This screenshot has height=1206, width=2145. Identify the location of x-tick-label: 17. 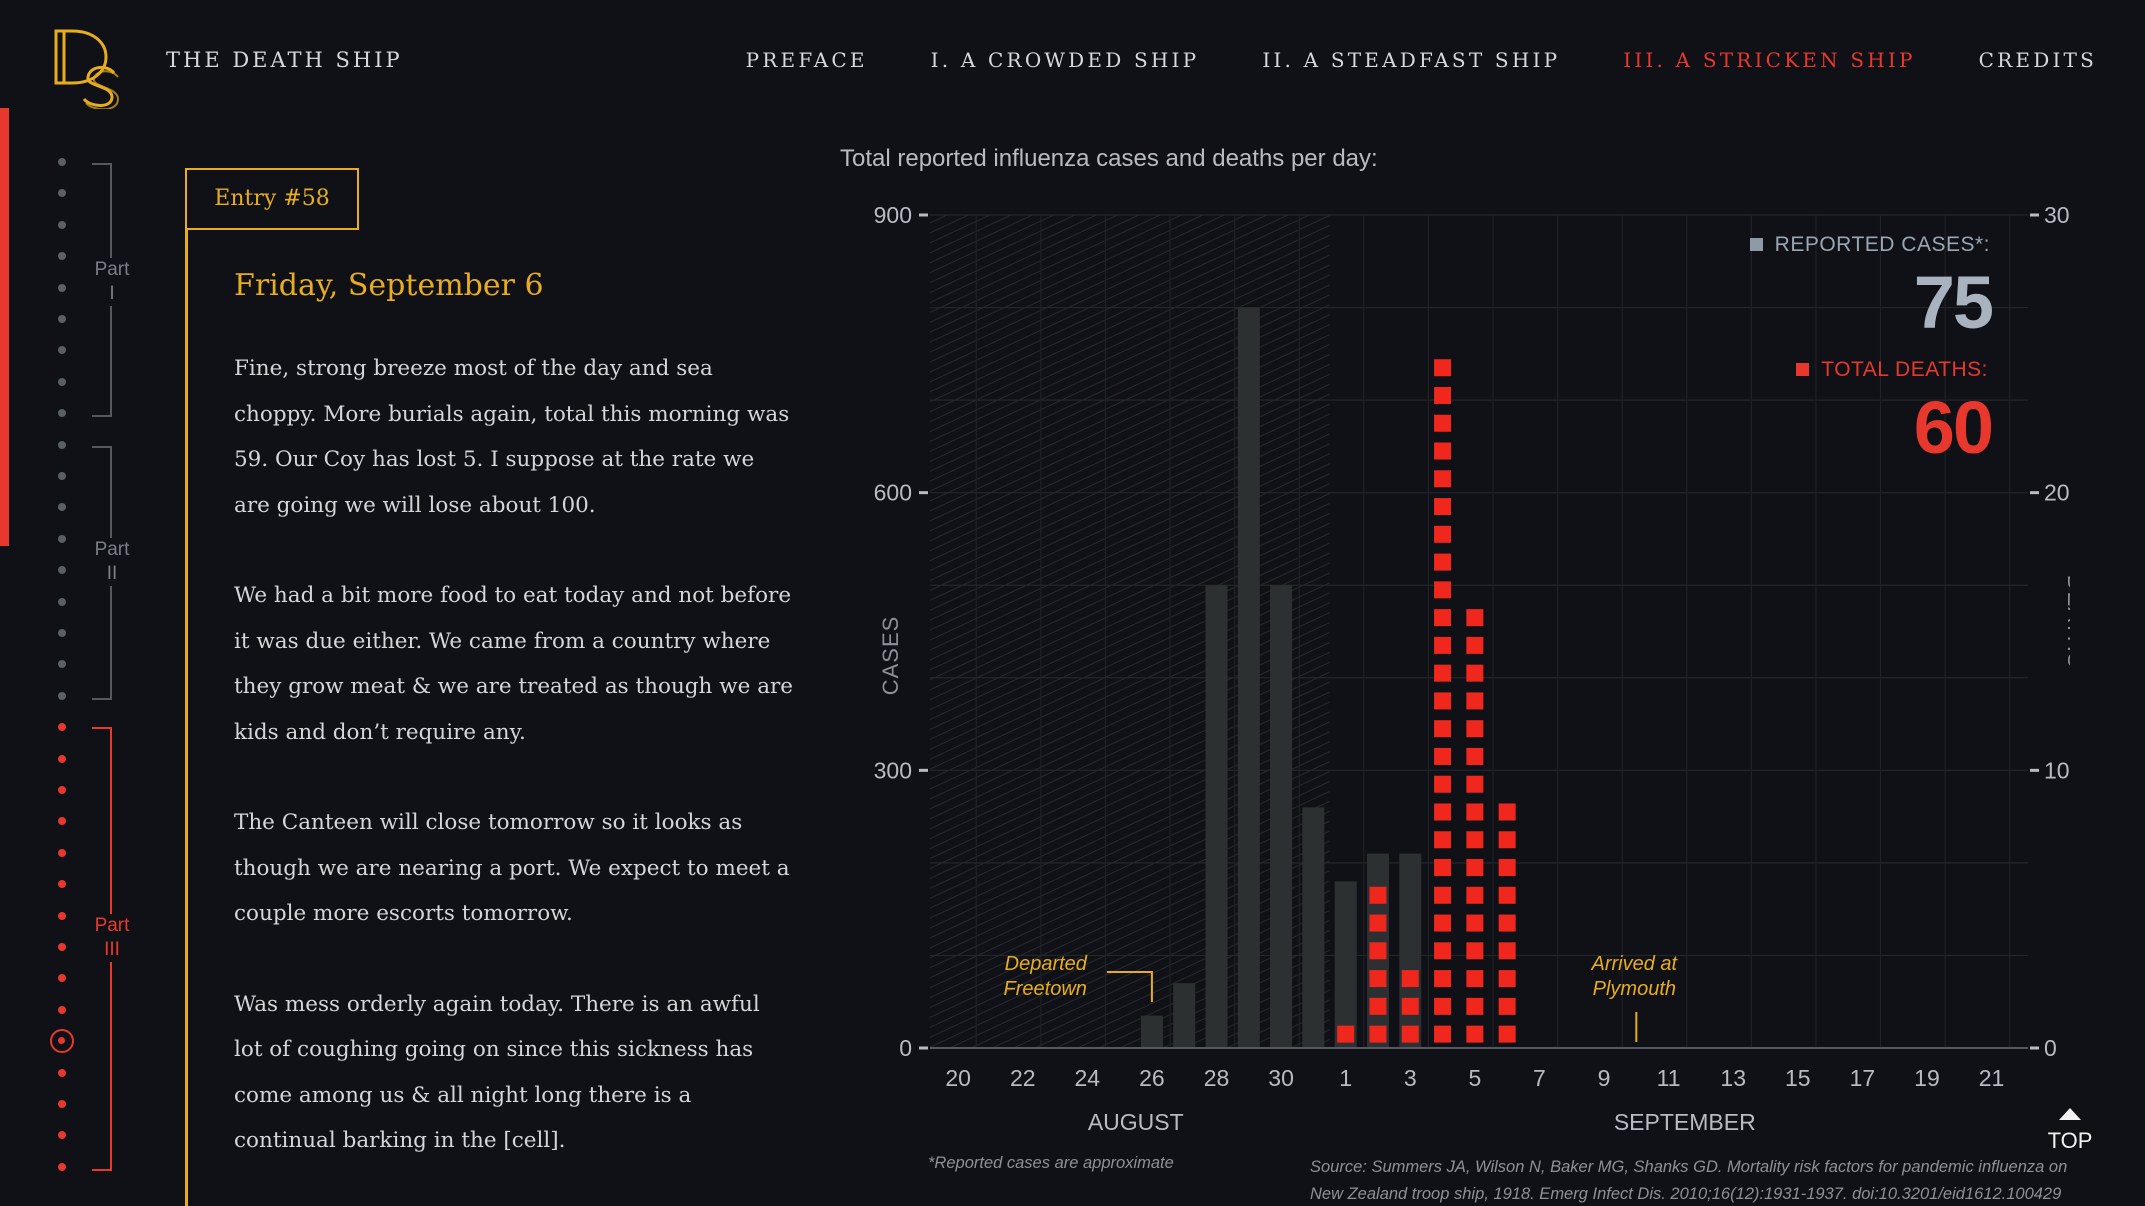
(1863, 1078).